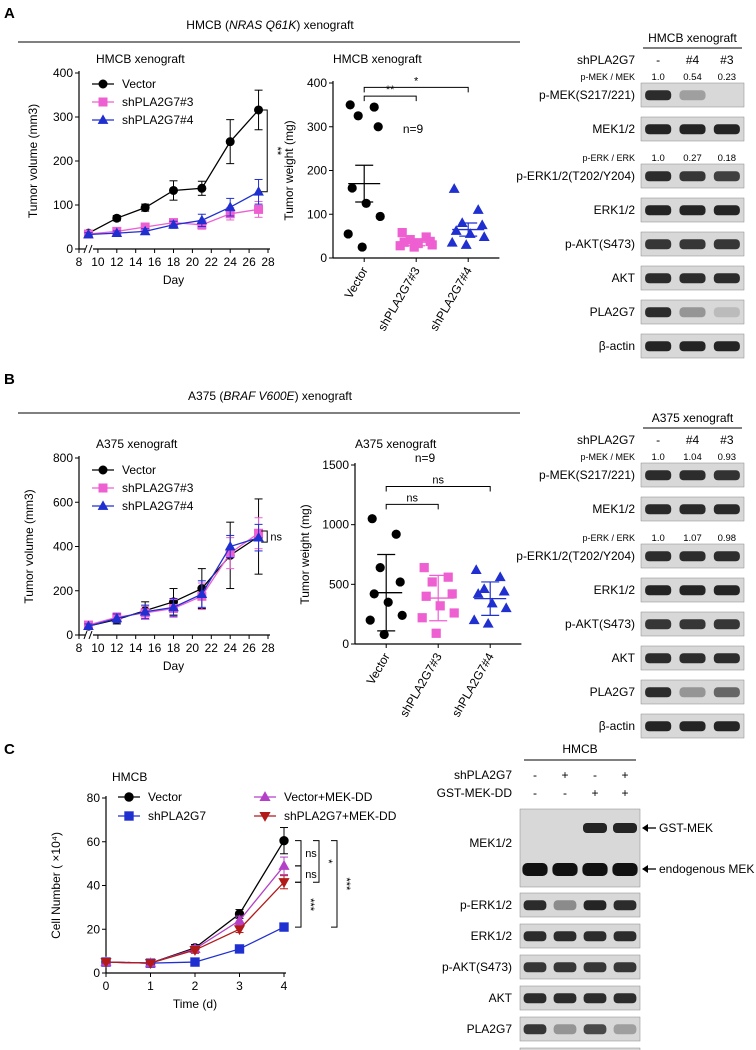  Describe the element at coordinates (339, 584) in the screenshot. I see `y-tick-label: 500` at that location.